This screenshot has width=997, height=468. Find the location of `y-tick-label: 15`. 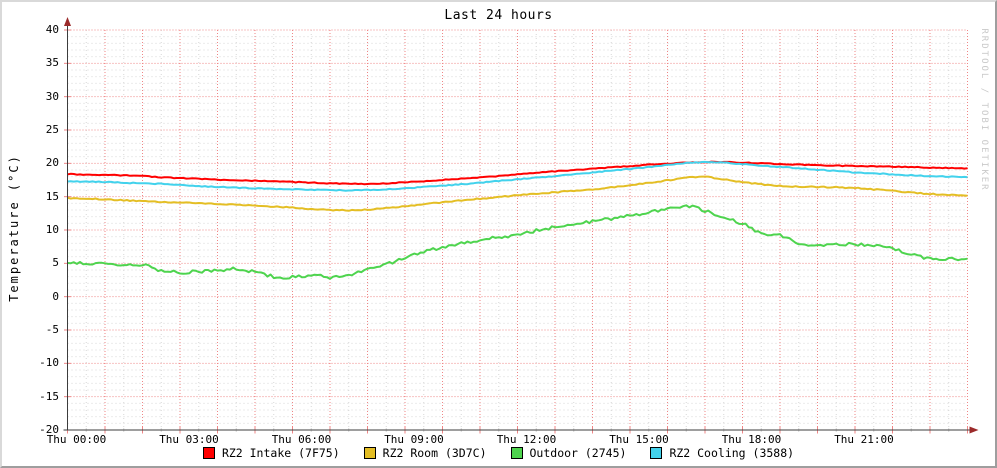

y-tick-label: 15 is located at coordinates (52, 196).